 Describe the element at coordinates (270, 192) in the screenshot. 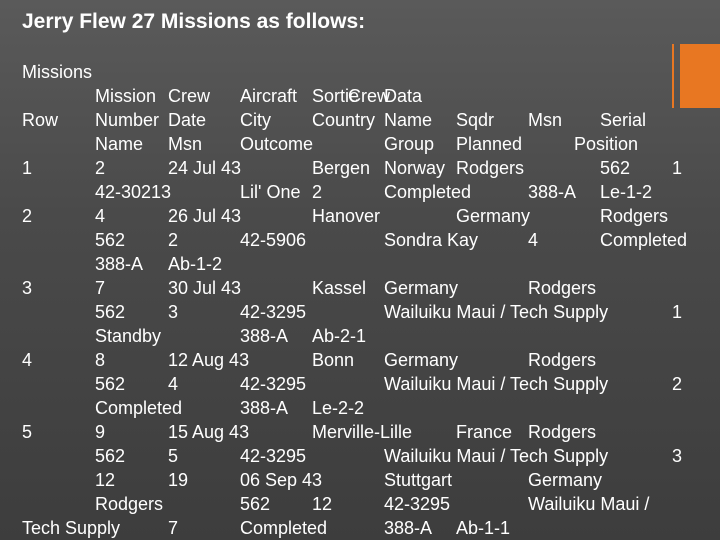

I see `text-word: Lil' One` at that location.